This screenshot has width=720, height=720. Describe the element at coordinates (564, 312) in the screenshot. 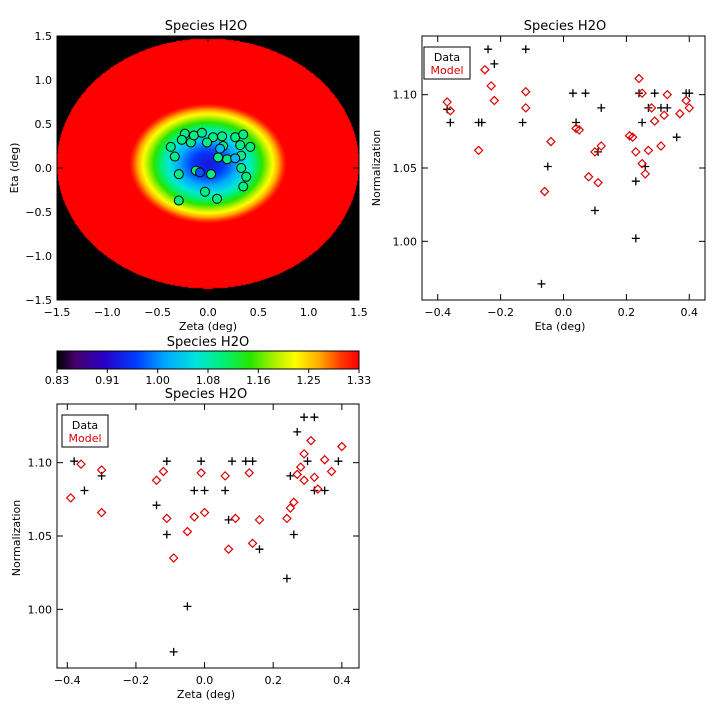

I see `scatter-eta-xtick-label: 0.0` at that location.